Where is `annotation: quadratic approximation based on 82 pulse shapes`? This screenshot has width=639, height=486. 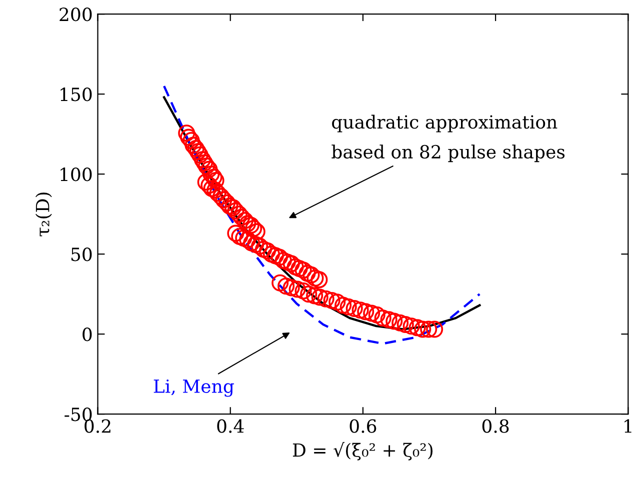
annotation: quadratic approximation based on 82 pulse shapes is located at coordinates (448, 138).